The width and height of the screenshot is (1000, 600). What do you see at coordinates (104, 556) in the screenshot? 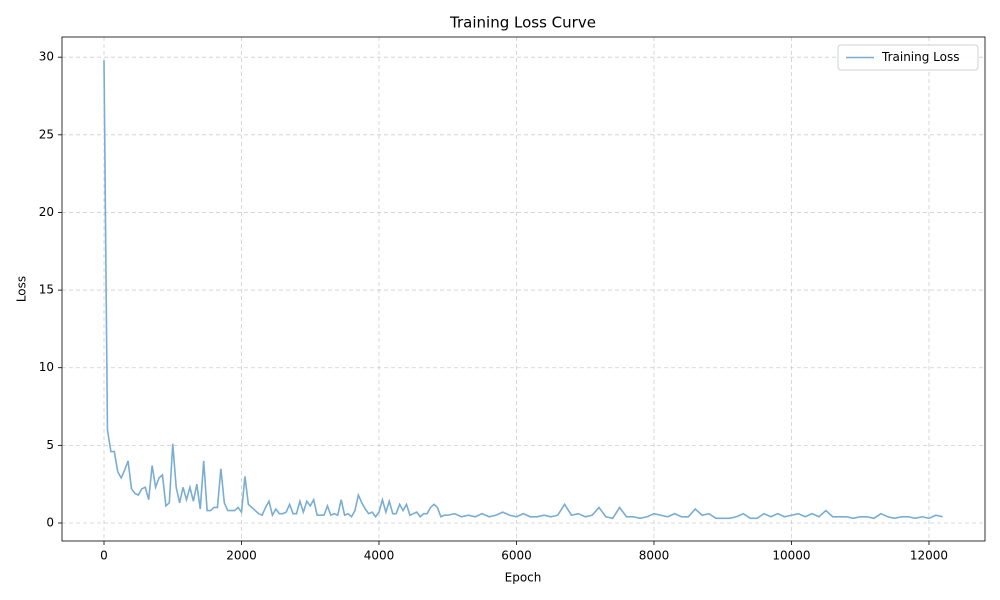
I see `x-tick-label: 0` at bounding box center [104, 556].